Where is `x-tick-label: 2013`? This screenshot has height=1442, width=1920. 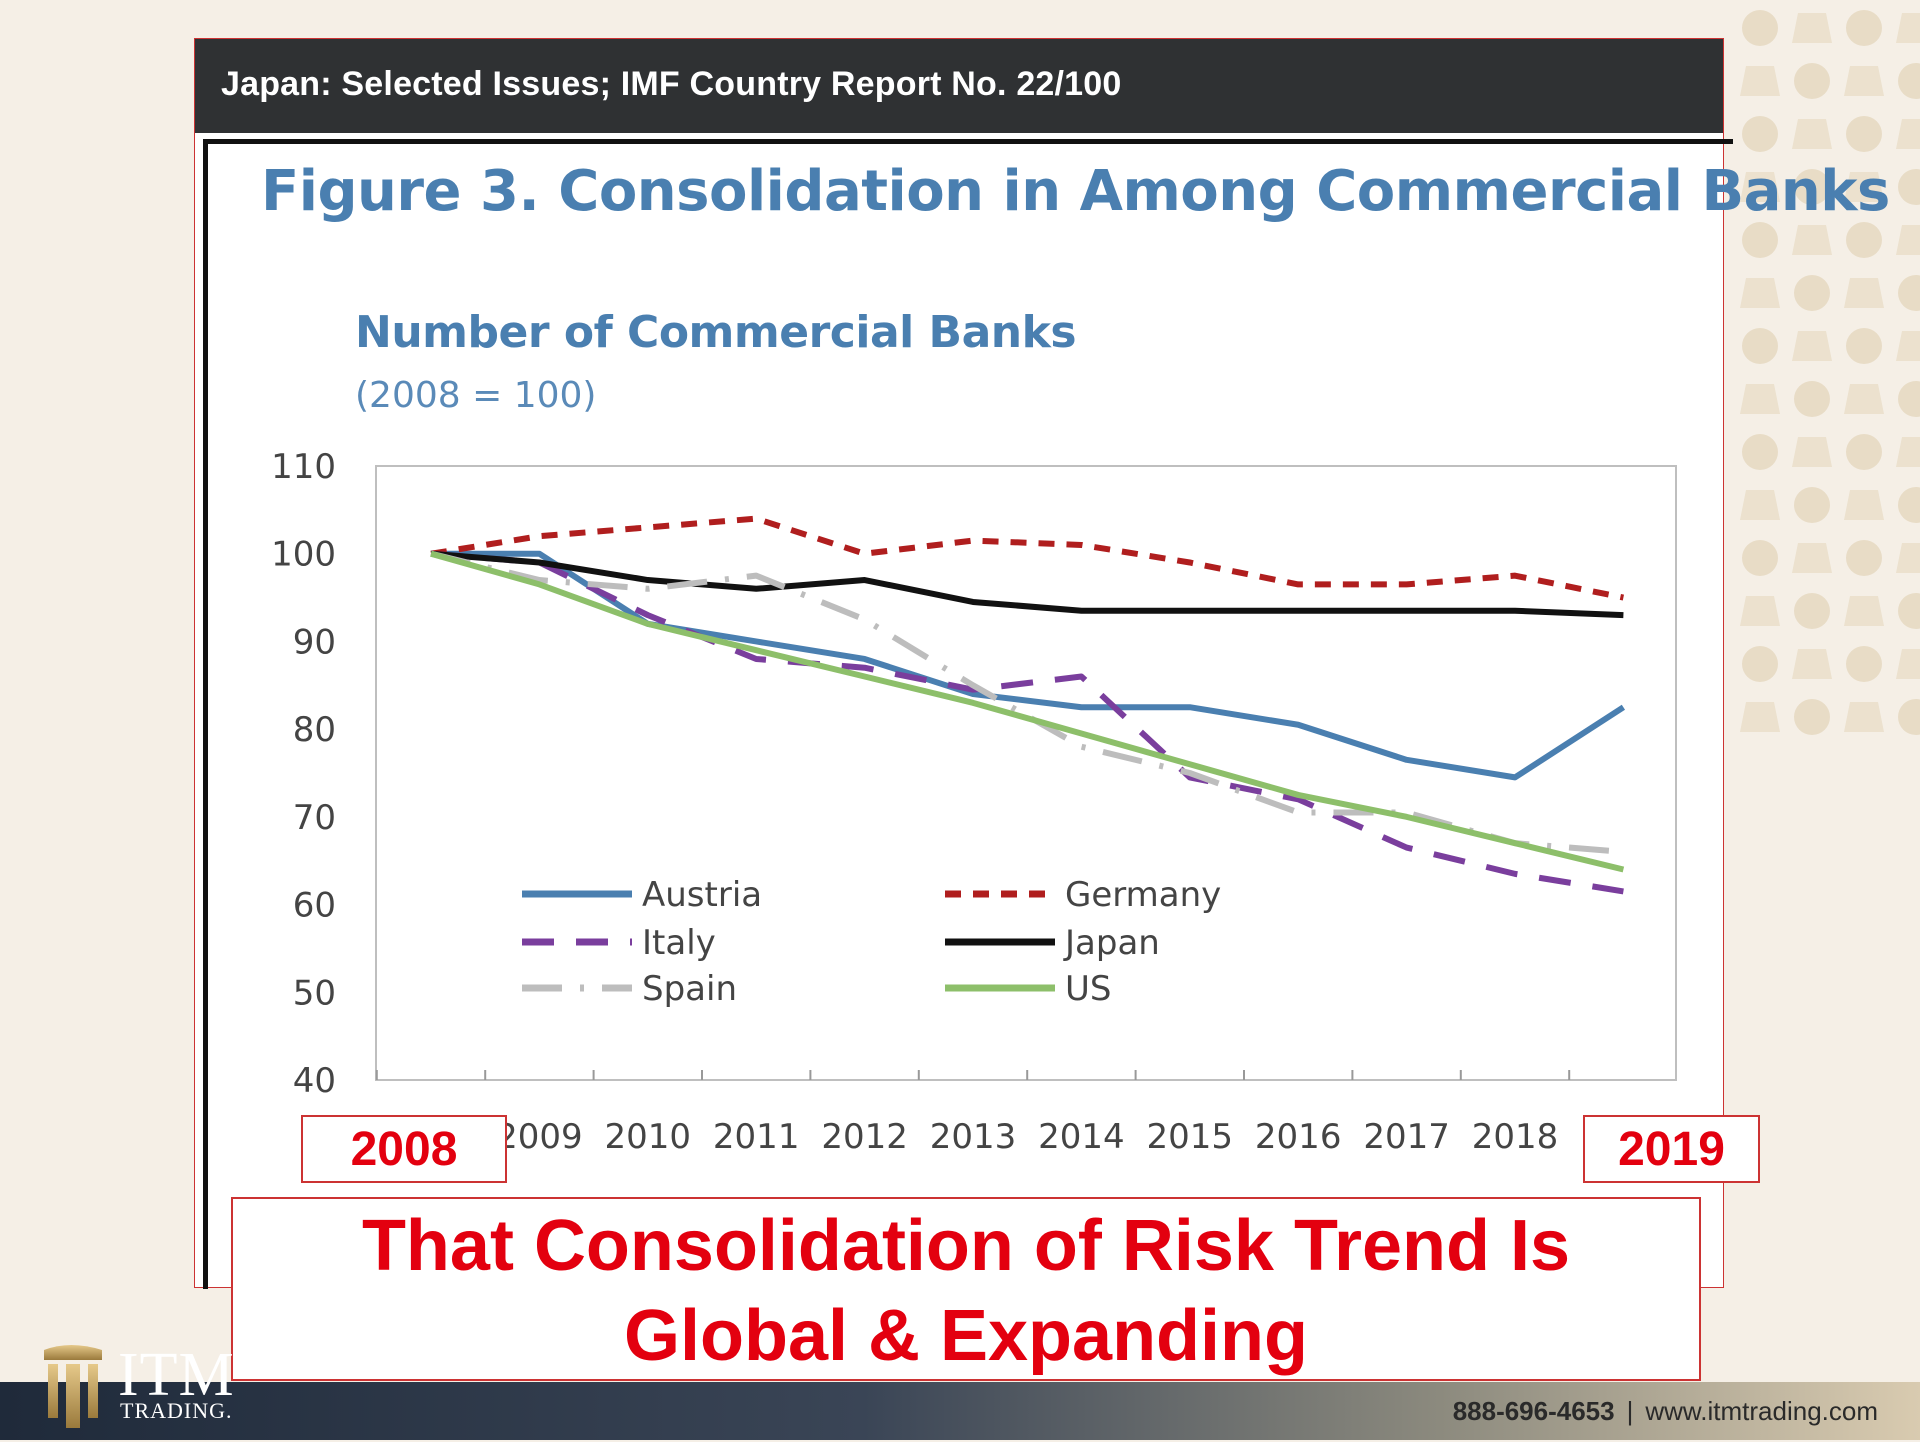 x-tick-label: 2013 is located at coordinates (973, 1137).